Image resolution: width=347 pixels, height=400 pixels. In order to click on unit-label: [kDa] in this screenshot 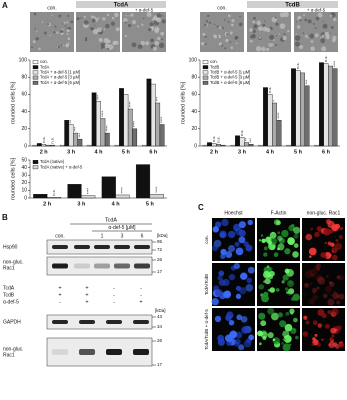, I will do `click(160, 310)`.